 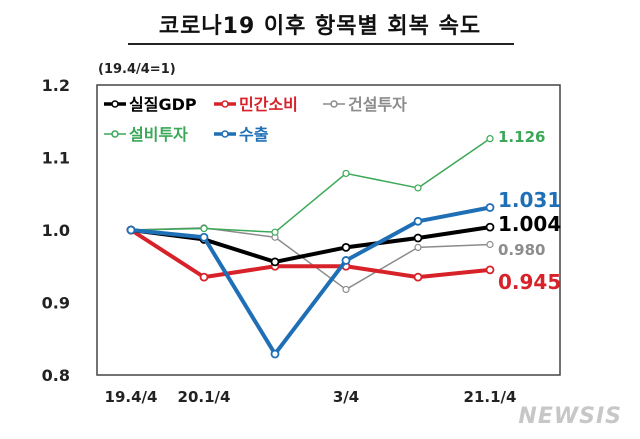 I want to click on y-axis: 0.8 0.9 1.0 1.1 1.2, so click(x=56, y=230).